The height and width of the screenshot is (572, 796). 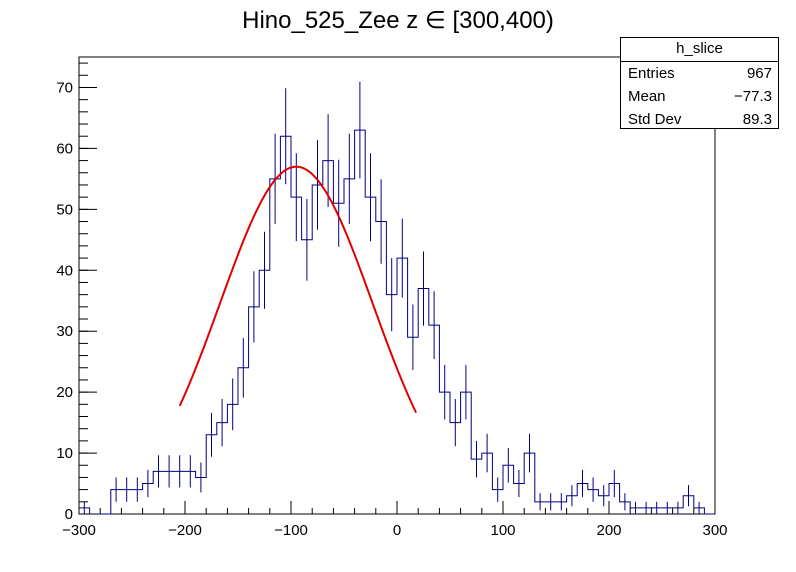 What do you see at coordinates (64, 331) in the screenshot?
I see `y-tick-label: 30` at bounding box center [64, 331].